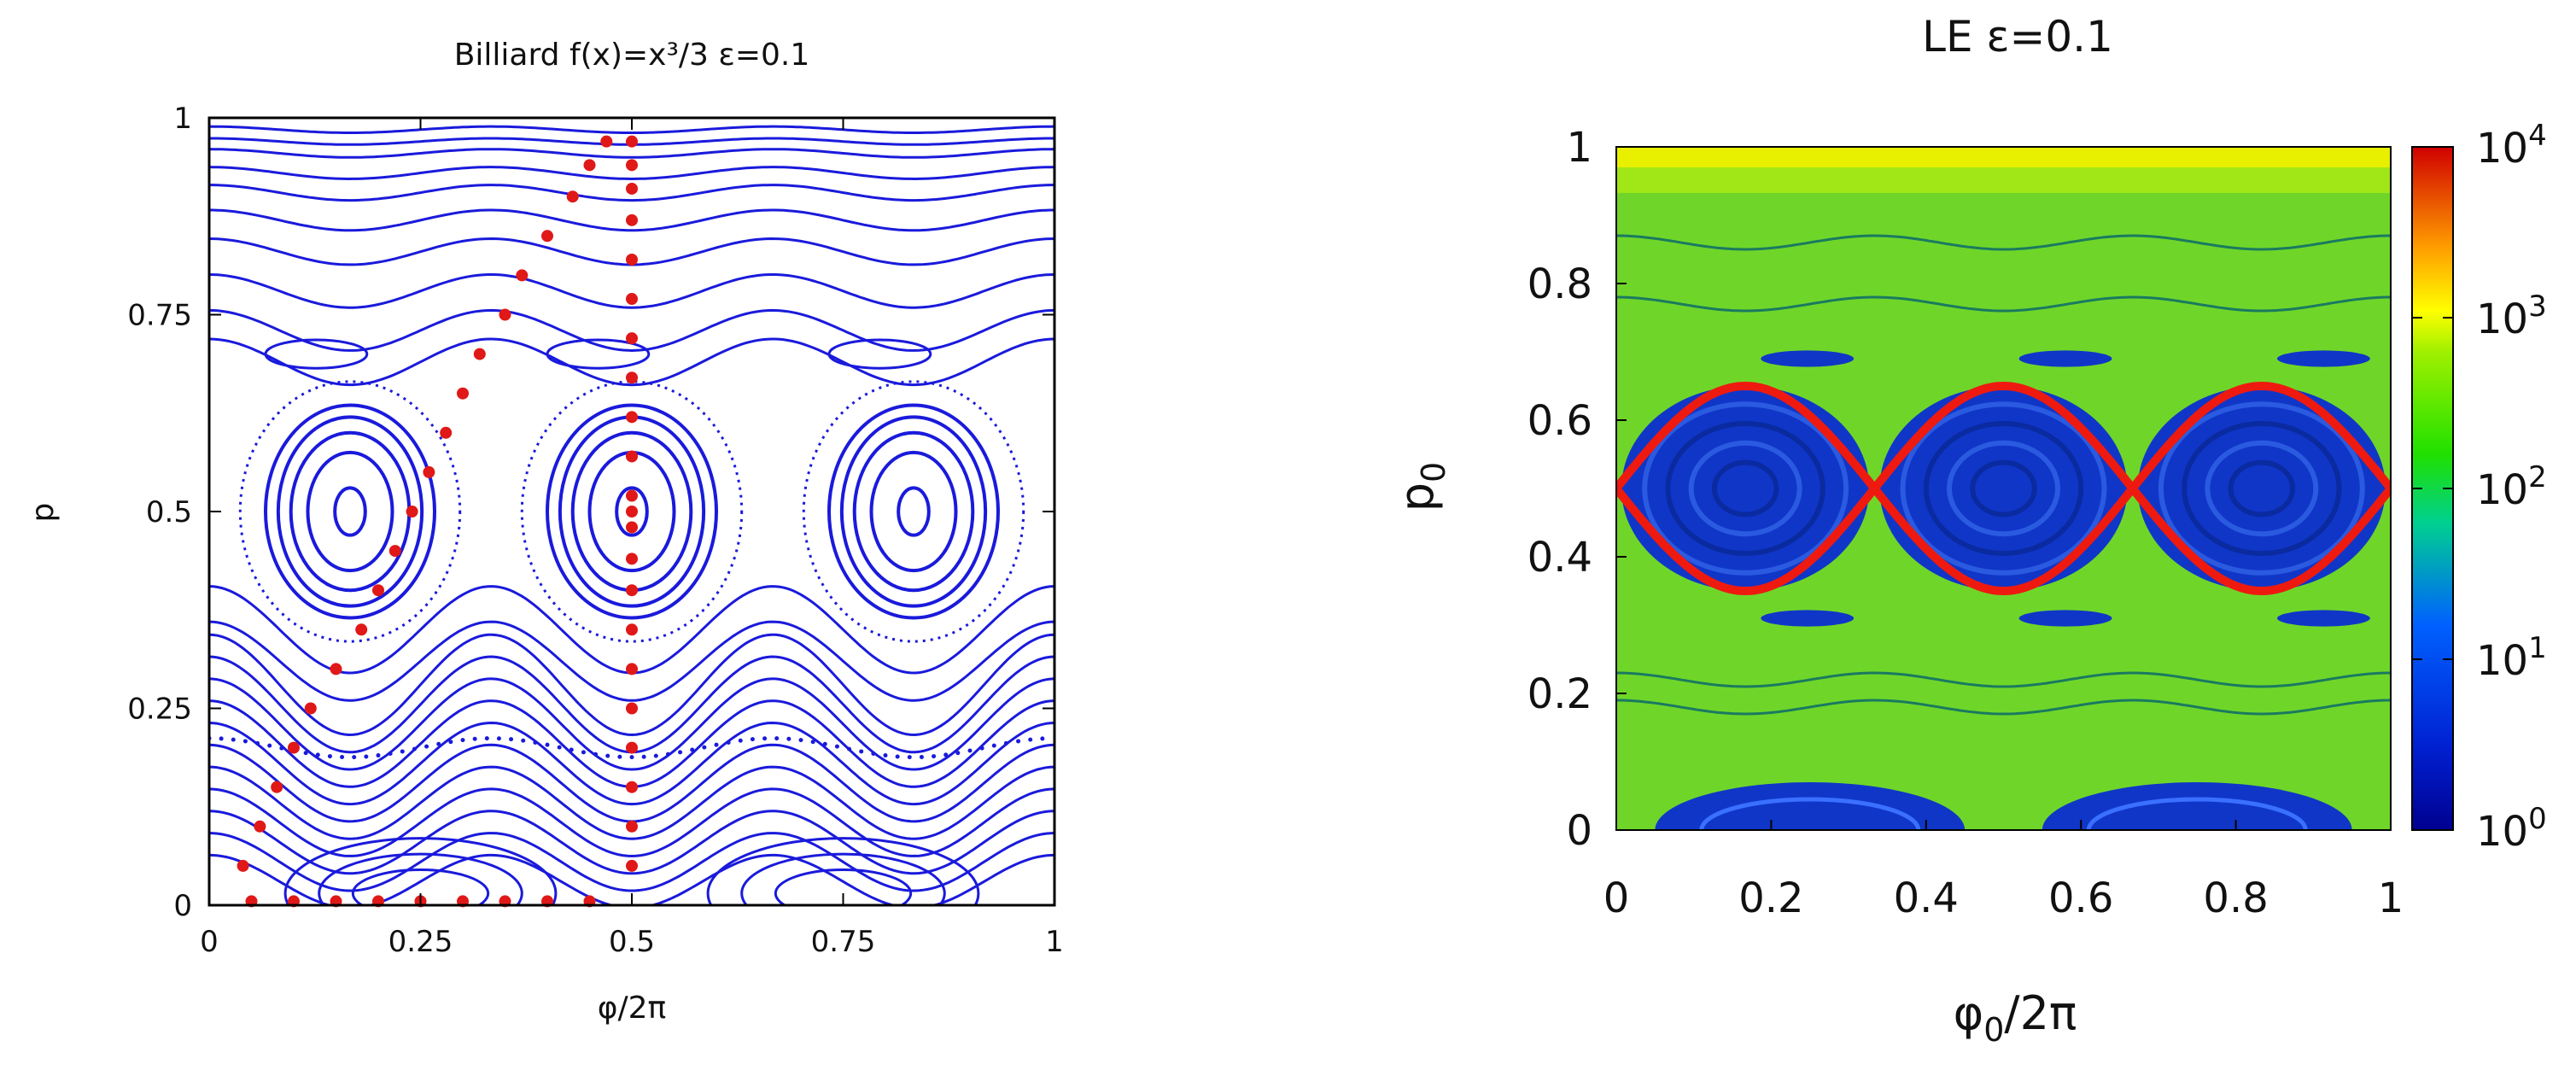 The height and width of the screenshot is (1076, 2576). I want to click on y-tick-label: 0.5, so click(169, 512).